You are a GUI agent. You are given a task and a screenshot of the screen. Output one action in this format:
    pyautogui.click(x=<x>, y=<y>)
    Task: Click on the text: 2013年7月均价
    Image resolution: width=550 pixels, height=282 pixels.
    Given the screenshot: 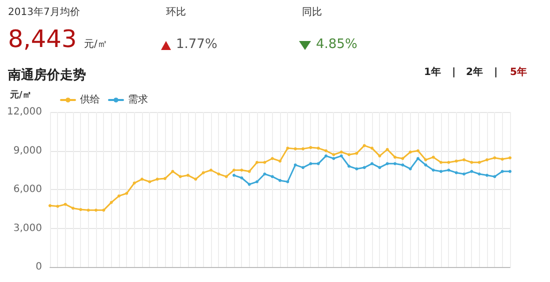 What is the action you would take?
    pyautogui.click(x=44, y=12)
    